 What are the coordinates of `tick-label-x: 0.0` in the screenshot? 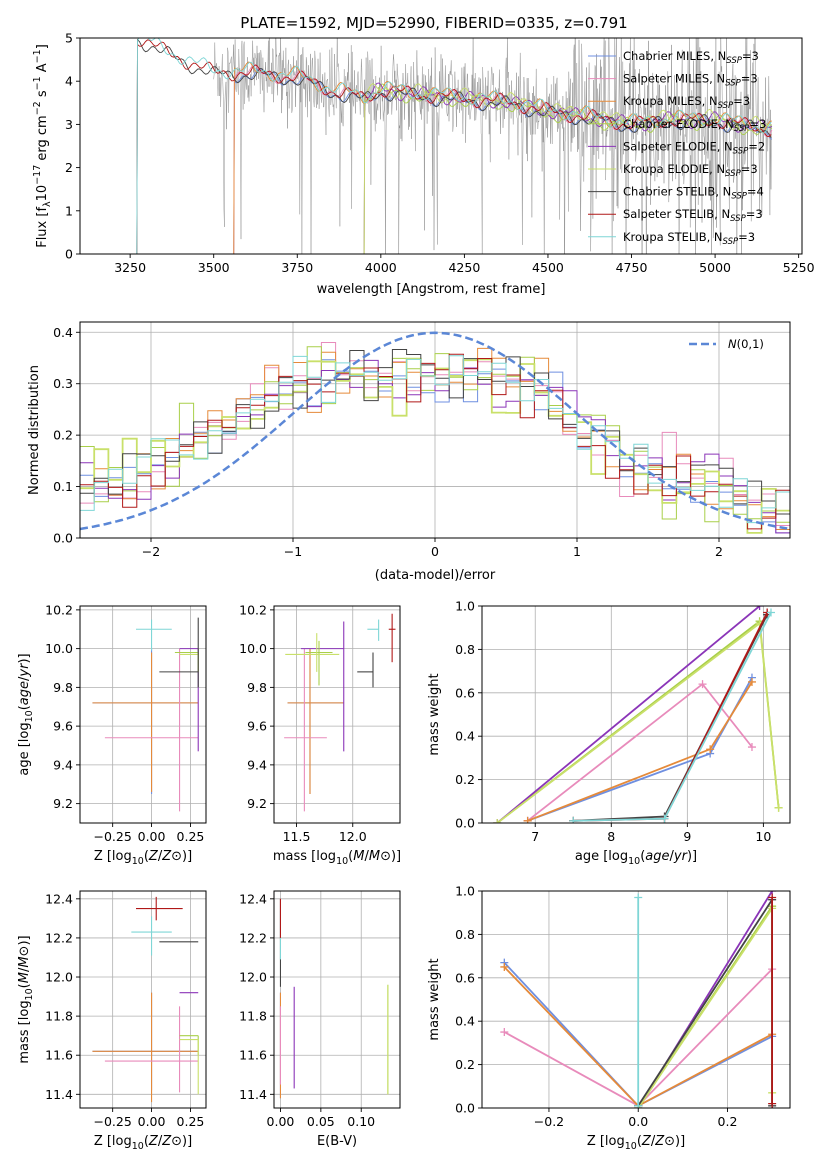 It's located at (638, 1121).